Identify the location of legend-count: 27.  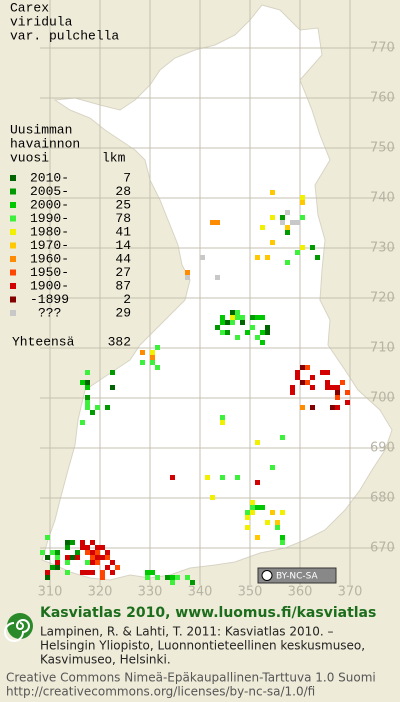
(123, 272).